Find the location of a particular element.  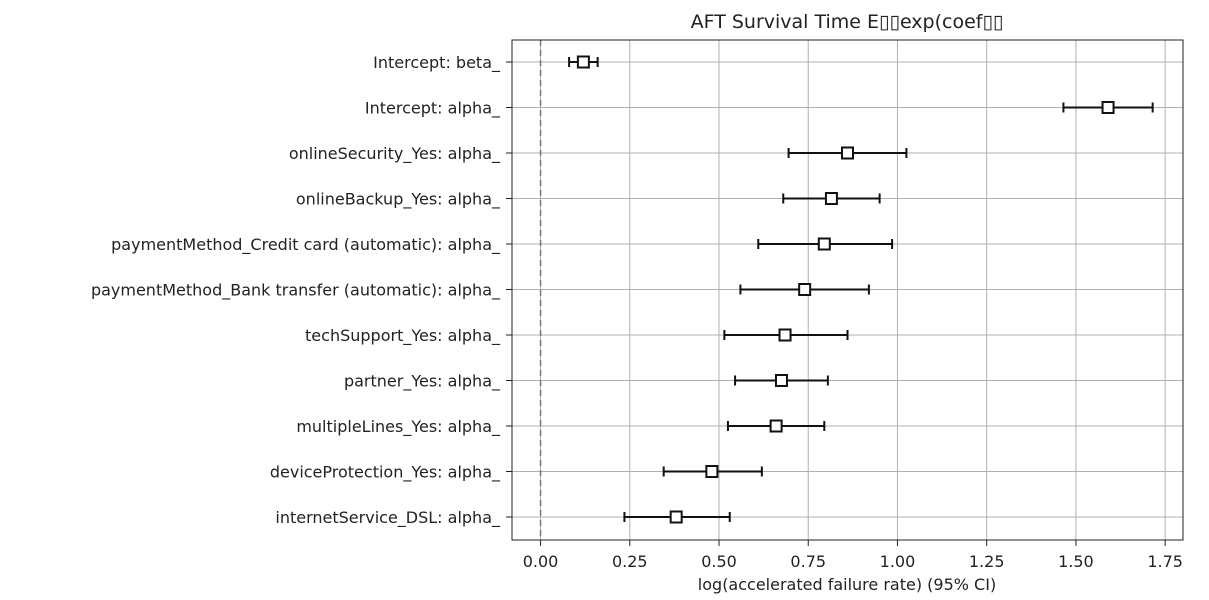

chart-title: AFT Survival Time E▯▯exp(coef▯▯ is located at coordinates (847, 22).